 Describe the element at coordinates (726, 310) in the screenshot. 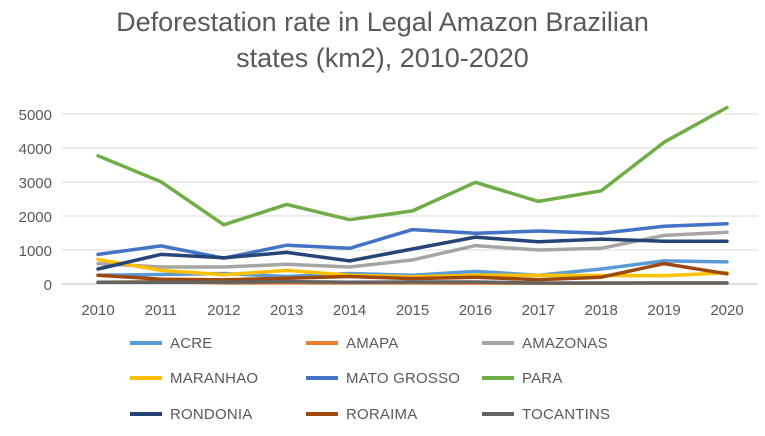

I see `x-tick-label: 2020` at that location.